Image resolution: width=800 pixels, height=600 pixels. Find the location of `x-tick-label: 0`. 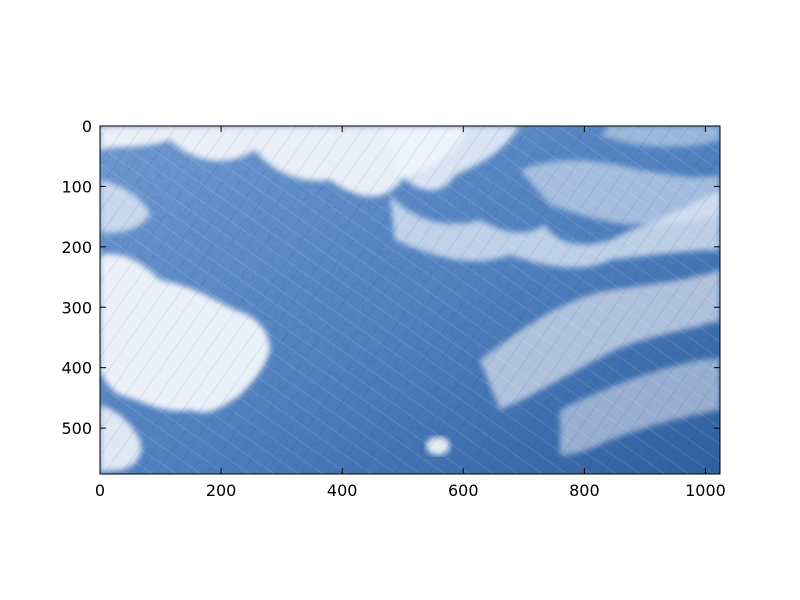

x-tick-label: 0 is located at coordinates (100, 490).